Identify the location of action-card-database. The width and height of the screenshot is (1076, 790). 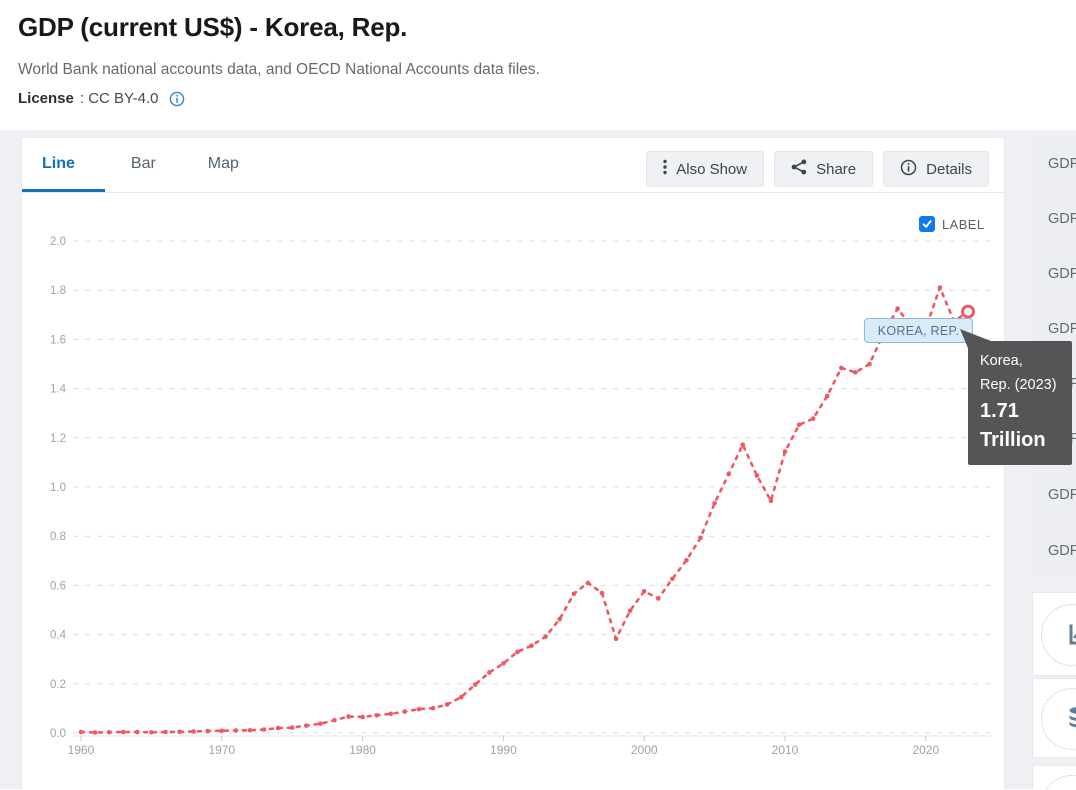
(1054, 718).